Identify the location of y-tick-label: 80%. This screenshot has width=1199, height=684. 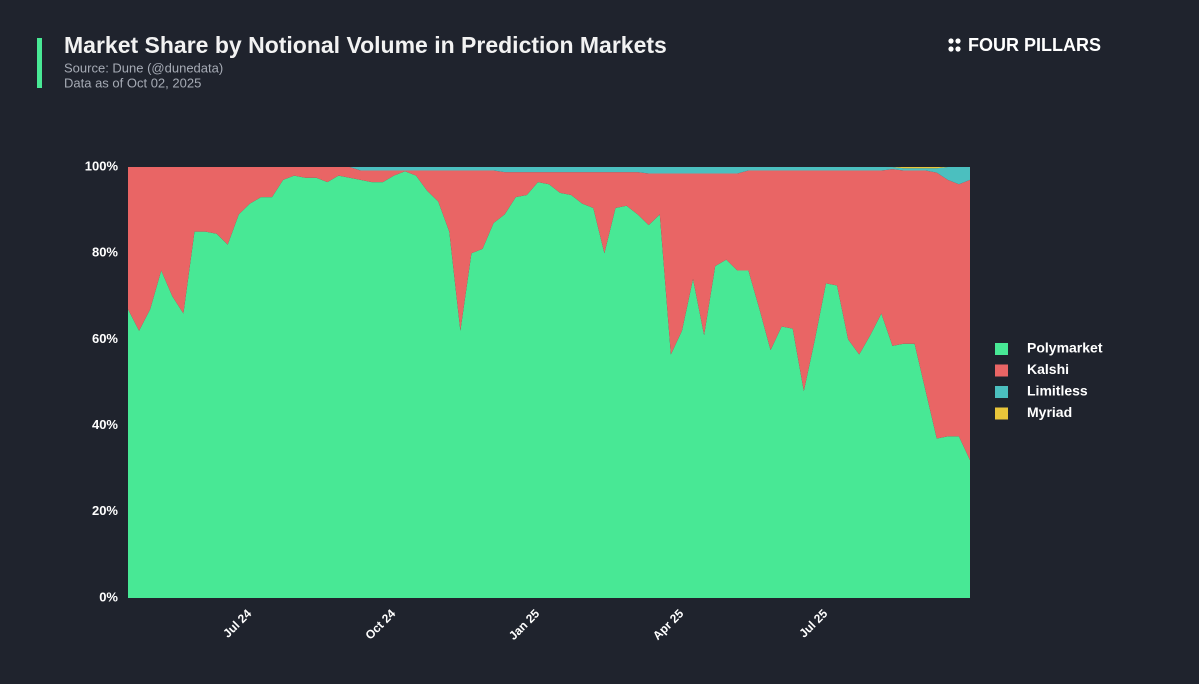
(105, 252).